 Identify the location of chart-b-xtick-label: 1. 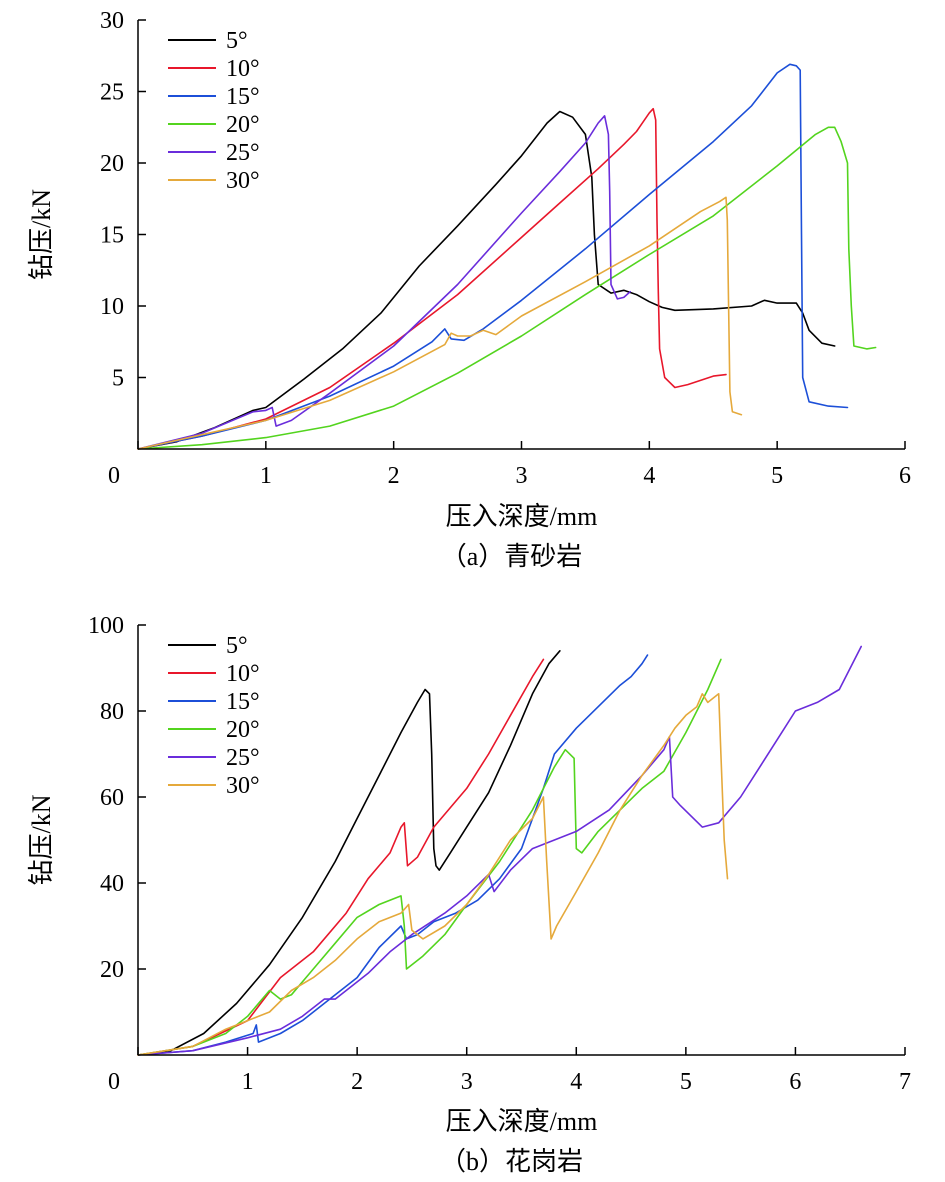
(248, 1082).